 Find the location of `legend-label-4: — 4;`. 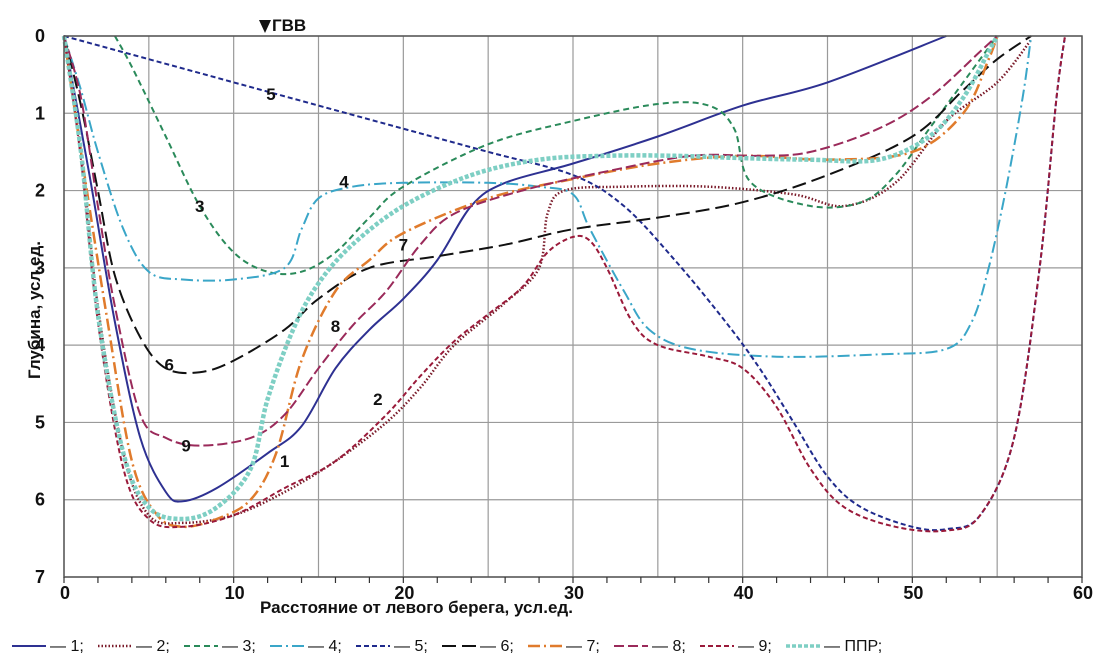

legend-label-4: — 4; is located at coordinates (325, 646).